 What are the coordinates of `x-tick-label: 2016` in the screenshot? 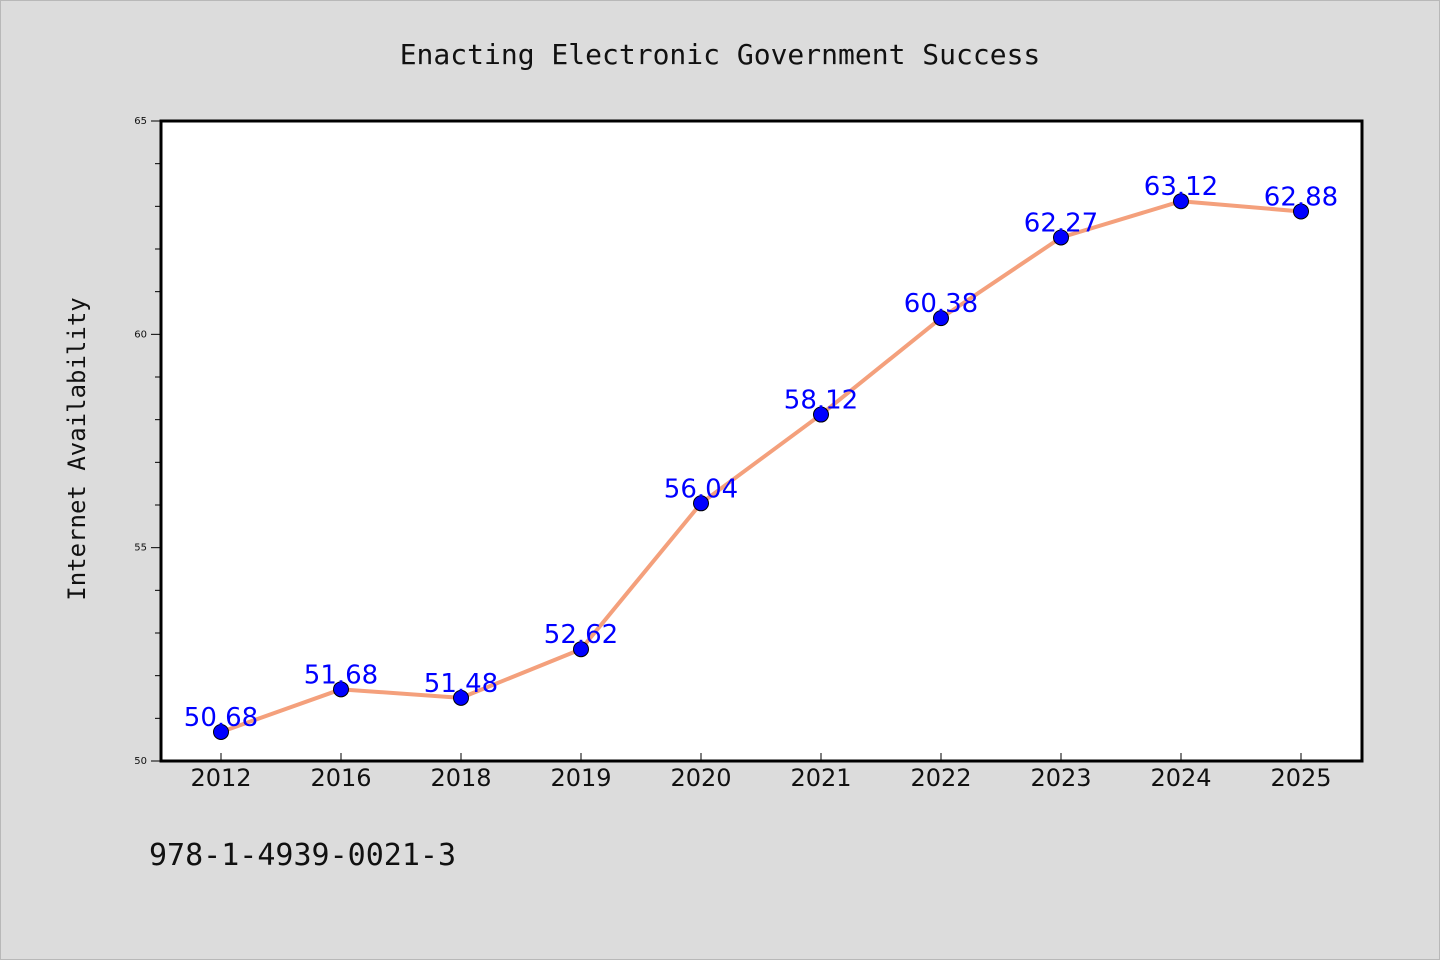 It's located at (340, 778).